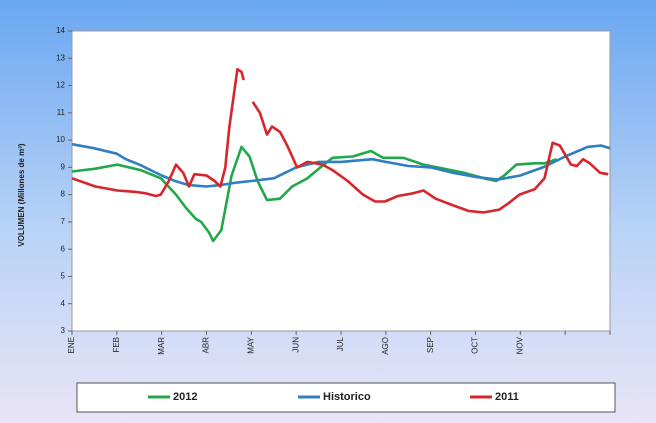  I want to click on y-axis-title: VOLUMEN (Millones de m³), so click(21, 194).